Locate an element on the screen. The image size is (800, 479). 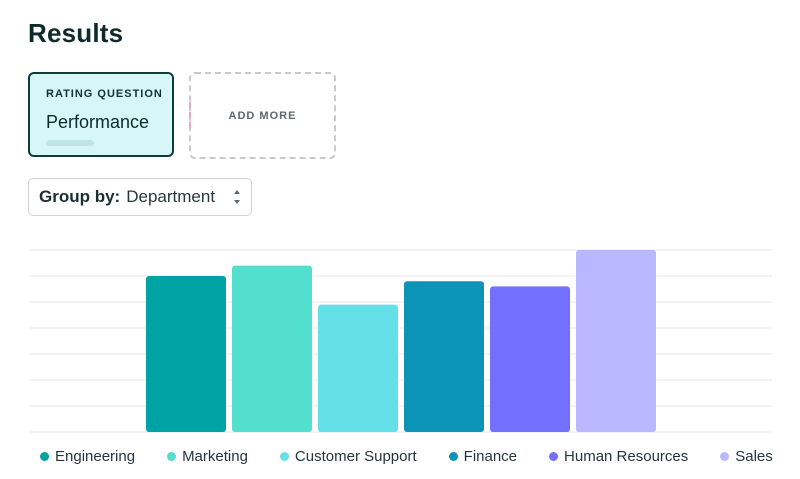
select-arrows-icon is located at coordinates (237, 197).